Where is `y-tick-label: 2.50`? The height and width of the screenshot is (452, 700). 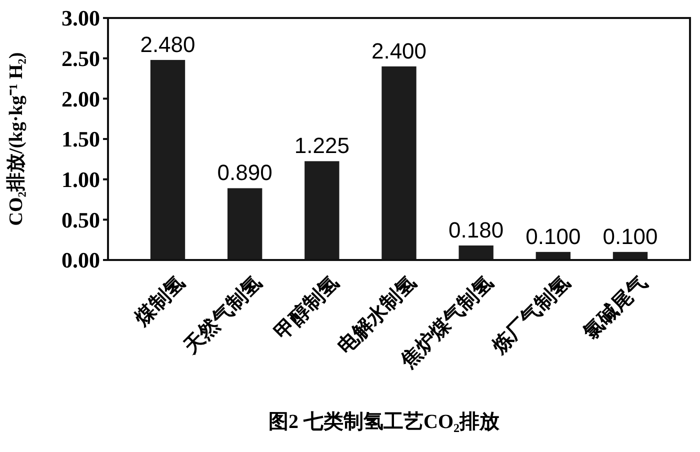 y-tick-label: 2.50 is located at coordinates (81, 59).